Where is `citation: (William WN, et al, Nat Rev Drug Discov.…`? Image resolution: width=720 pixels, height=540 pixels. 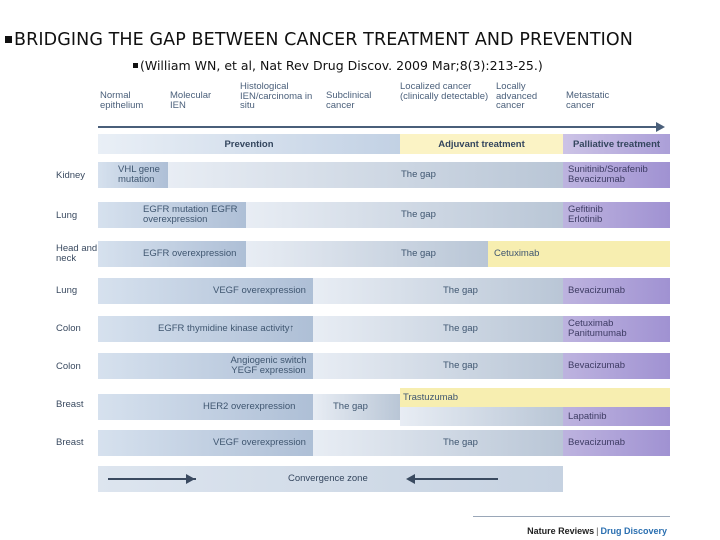 citation: (William WN, et al, Nat Rev Drug Discov.… is located at coordinates (338, 65).